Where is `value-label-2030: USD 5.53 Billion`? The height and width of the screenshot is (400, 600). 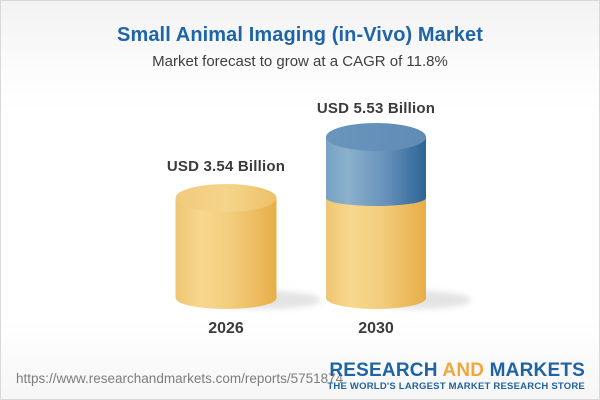
value-label-2030: USD 5.53 Billion is located at coordinates (376, 108).